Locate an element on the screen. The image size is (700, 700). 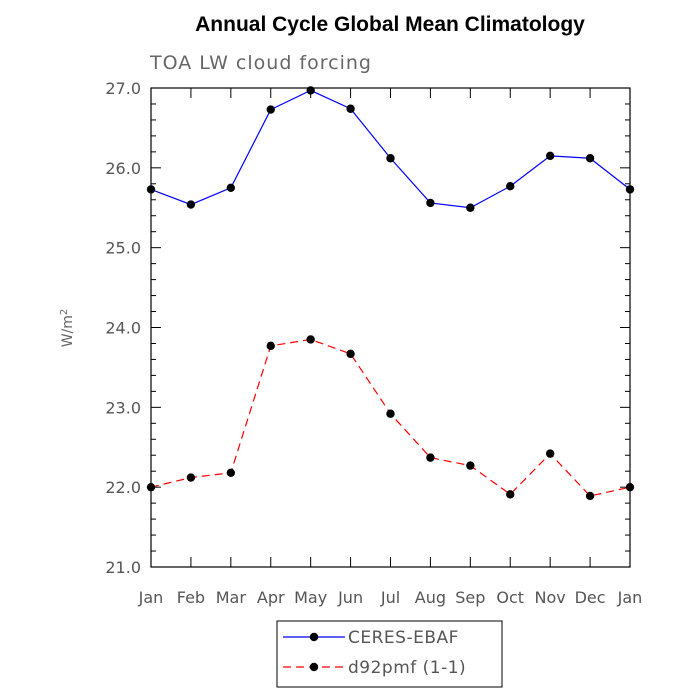
legend: CERES-EBAF d92pmf (1-1) is located at coordinates (389, 654).